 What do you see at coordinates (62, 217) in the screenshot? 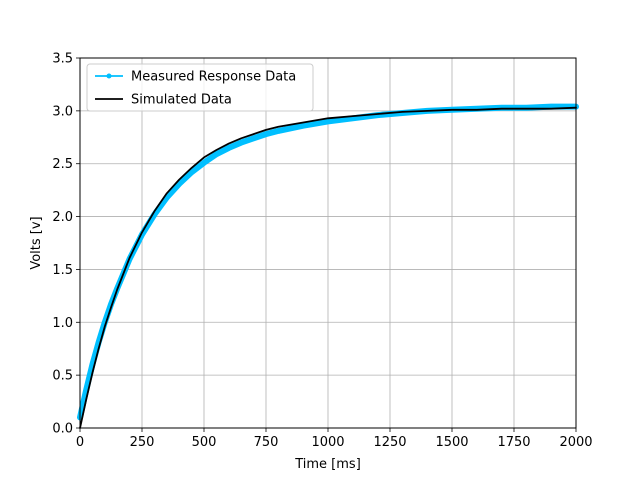
I see `y-tick-label: 2.0` at bounding box center [62, 217].